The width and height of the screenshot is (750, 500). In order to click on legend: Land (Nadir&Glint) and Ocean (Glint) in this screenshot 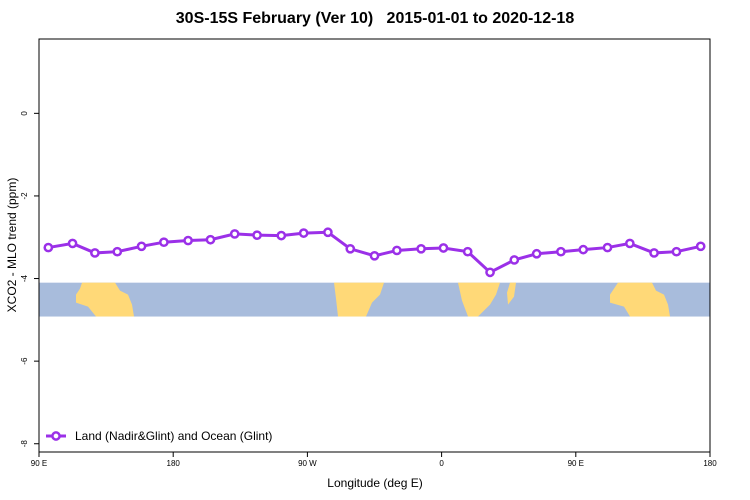, I will do `click(159, 436)`.